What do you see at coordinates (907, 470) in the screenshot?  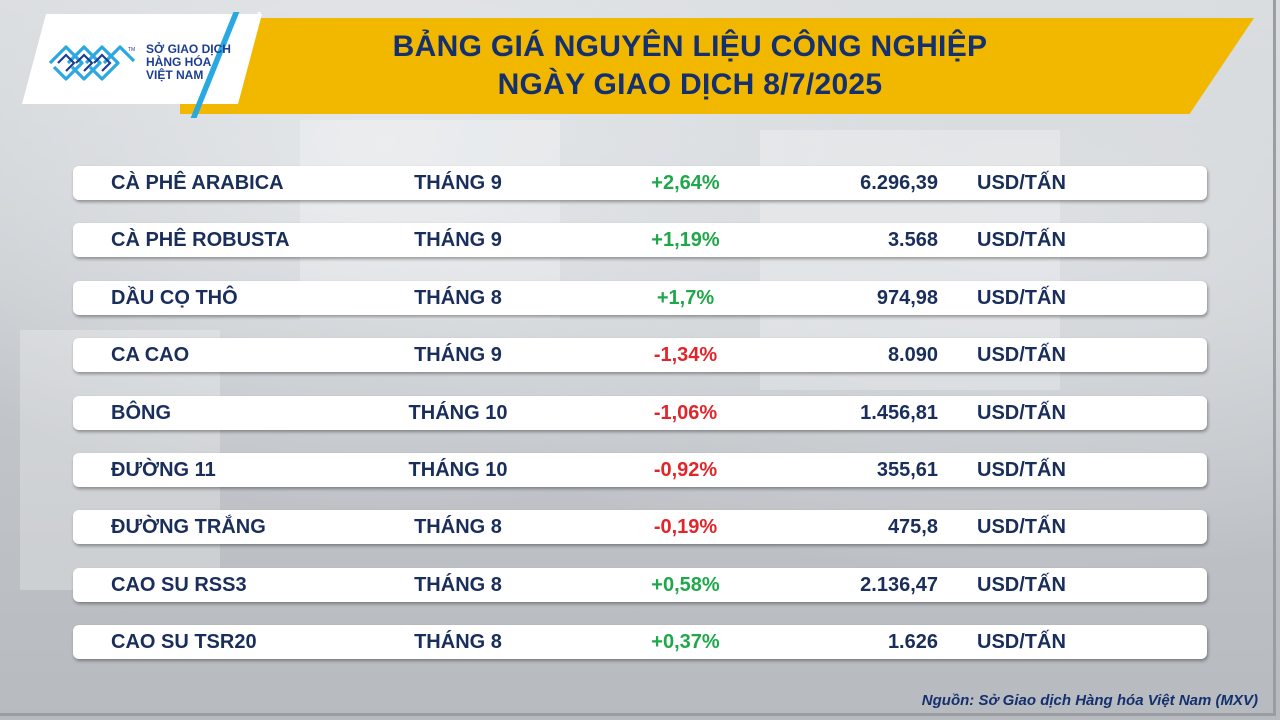 I see `price-value: 355,61` at bounding box center [907, 470].